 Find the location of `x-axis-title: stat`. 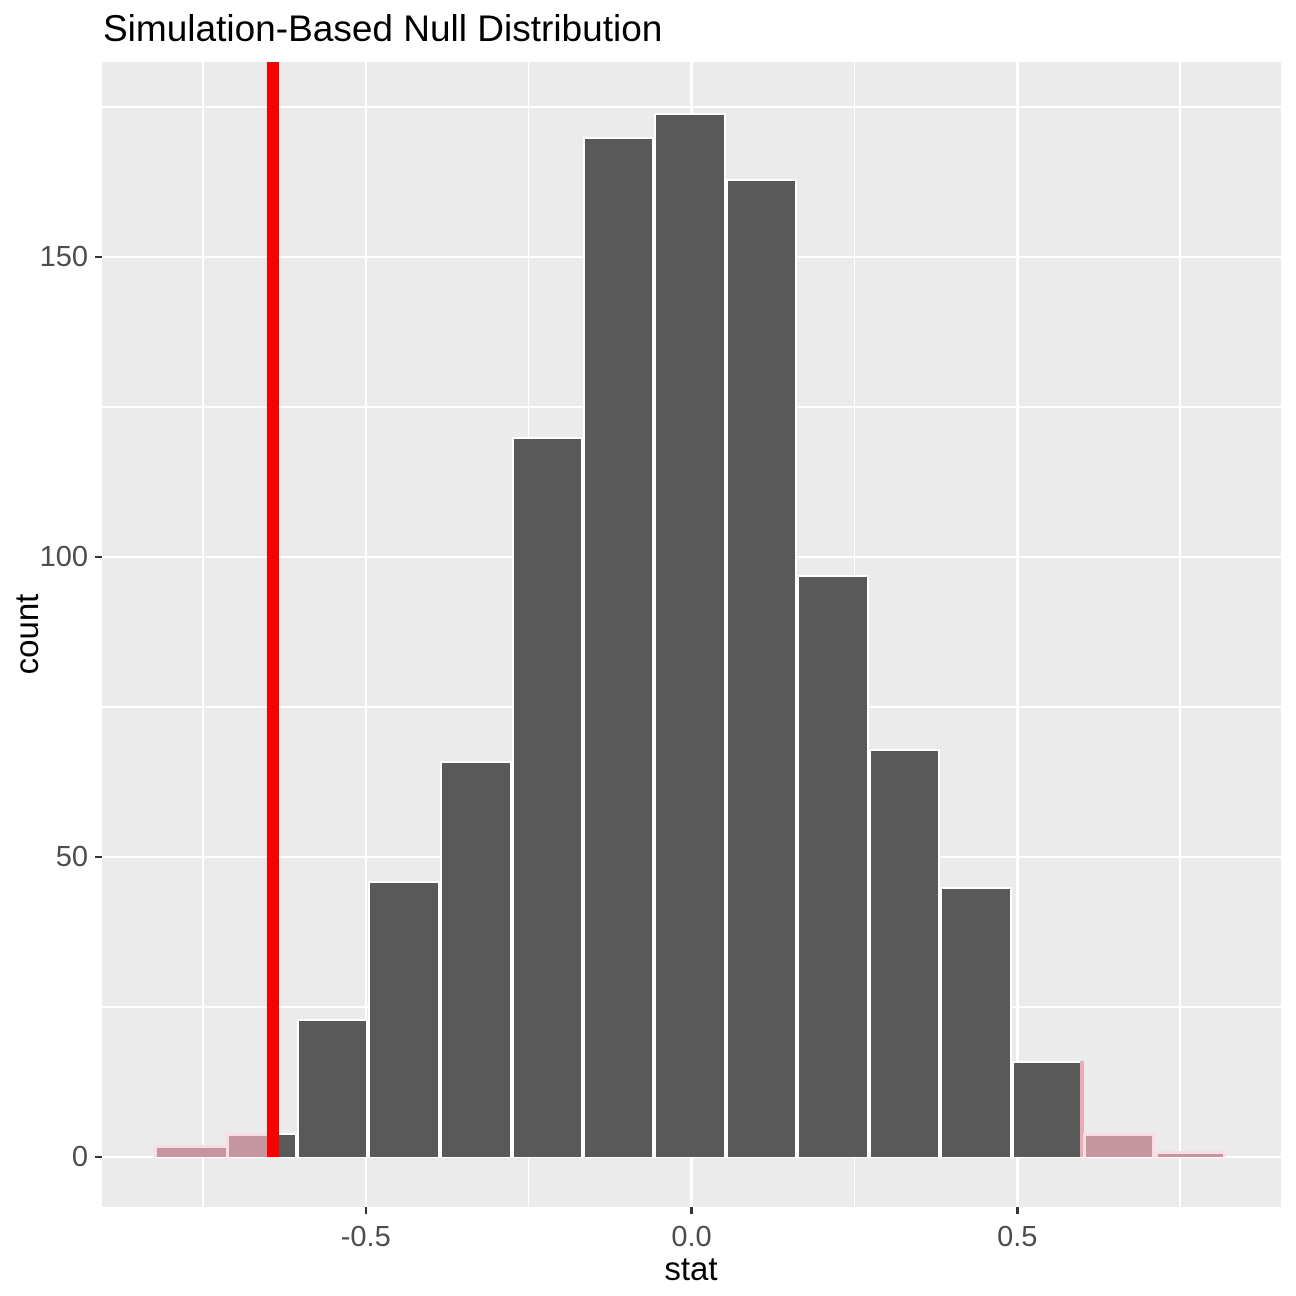

x-axis-title: stat is located at coordinates (691, 1268).